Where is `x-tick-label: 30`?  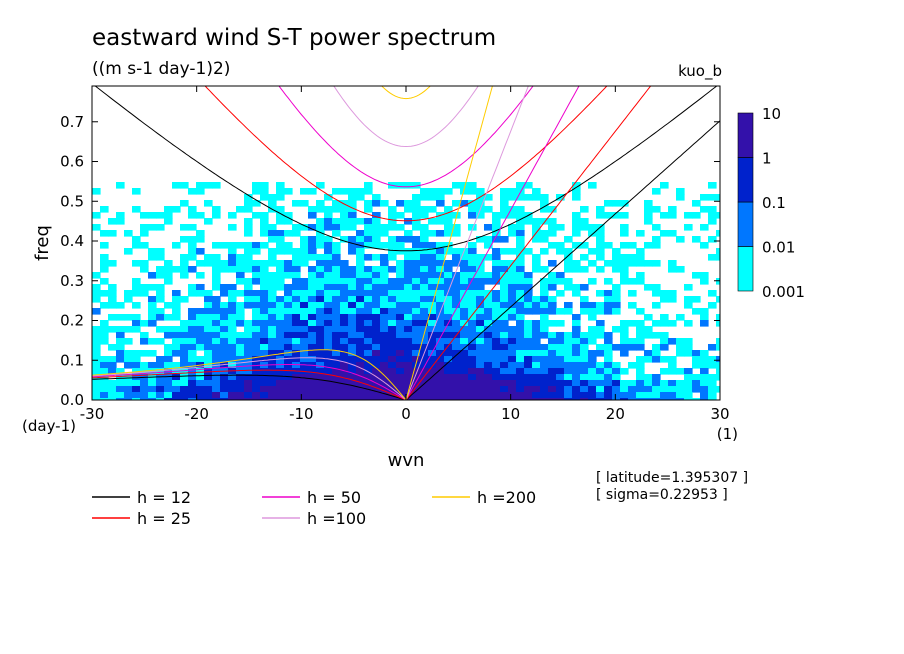 x-tick-label: 30 is located at coordinates (719, 414).